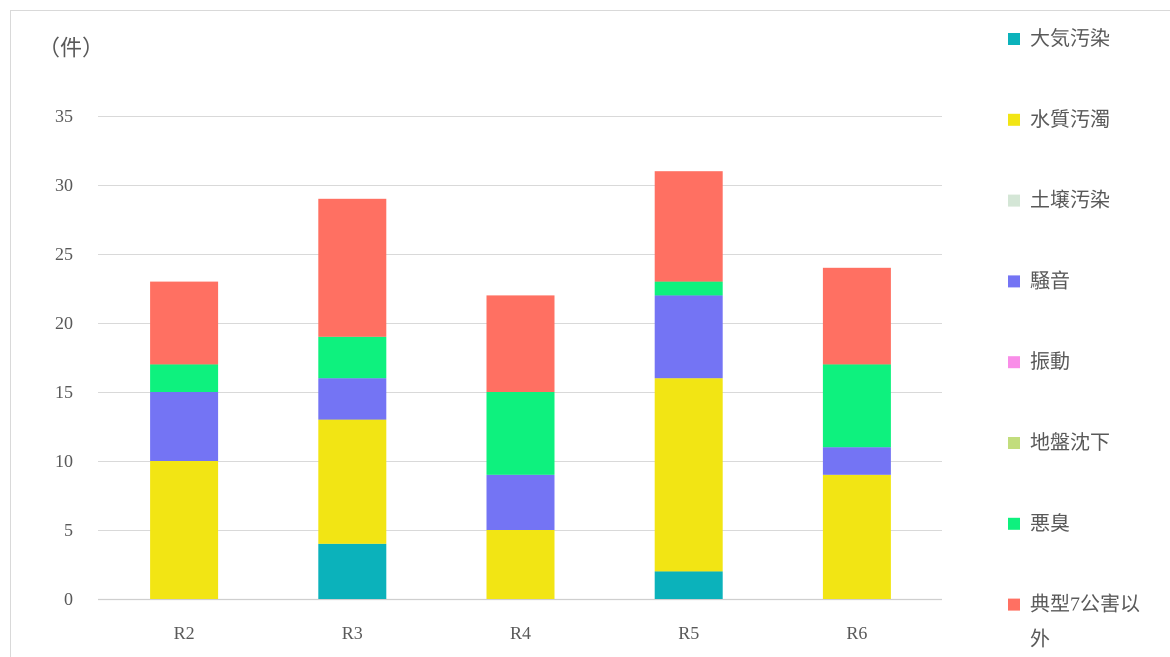  What do you see at coordinates (71, 48) in the screenshot?
I see `y-axis-label: （件）` at bounding box center [71, 48].